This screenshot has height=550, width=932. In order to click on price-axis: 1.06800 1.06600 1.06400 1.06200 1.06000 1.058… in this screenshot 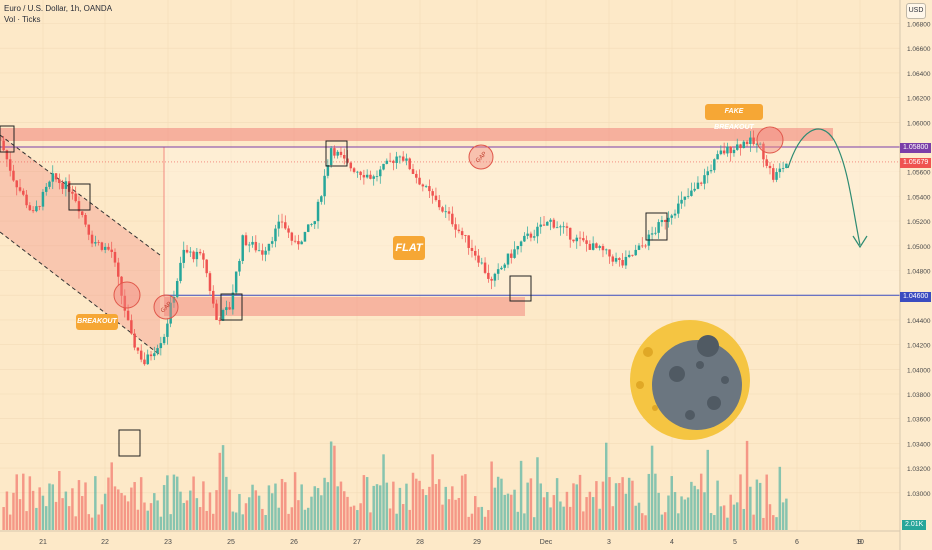, I will do `click(915, 275)`.